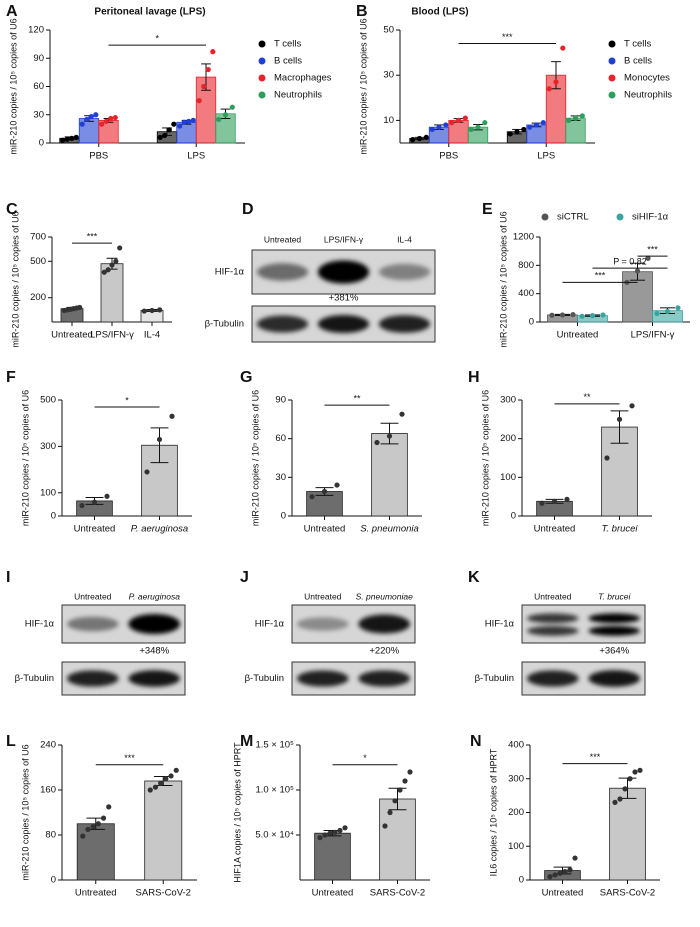 The image size is (700, 927). Describe the element at coordinates (11, 741) in the screenshot. I see `panel-letter: L` at that location.